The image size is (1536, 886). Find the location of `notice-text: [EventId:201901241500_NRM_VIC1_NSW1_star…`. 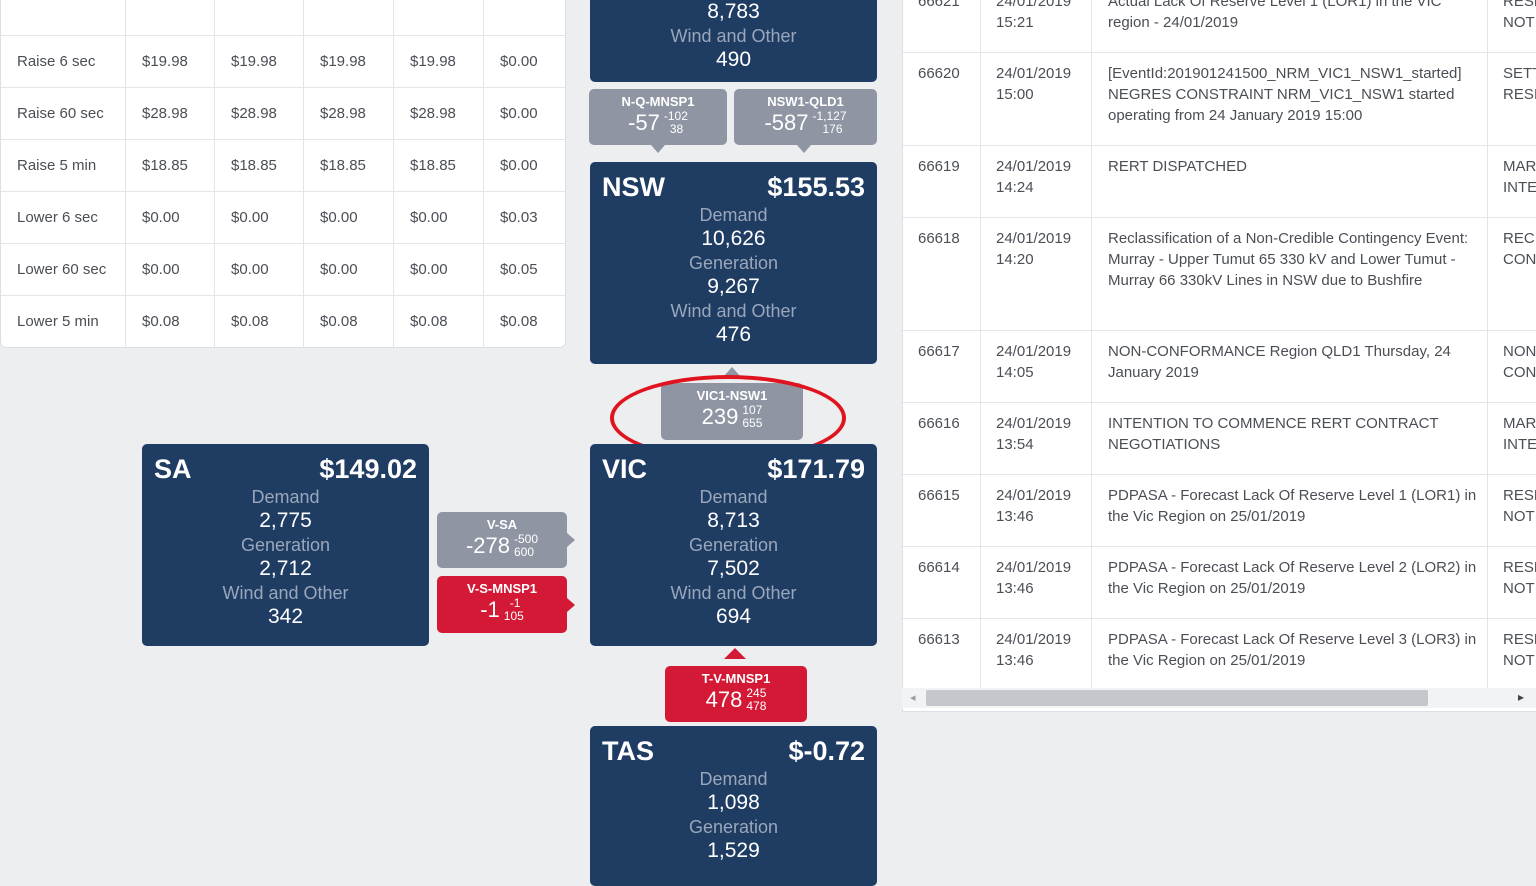

notice-text: [EventId:201901241500_NRM_VIC1_NSW1_star… is located at coordinates (1290, 99).